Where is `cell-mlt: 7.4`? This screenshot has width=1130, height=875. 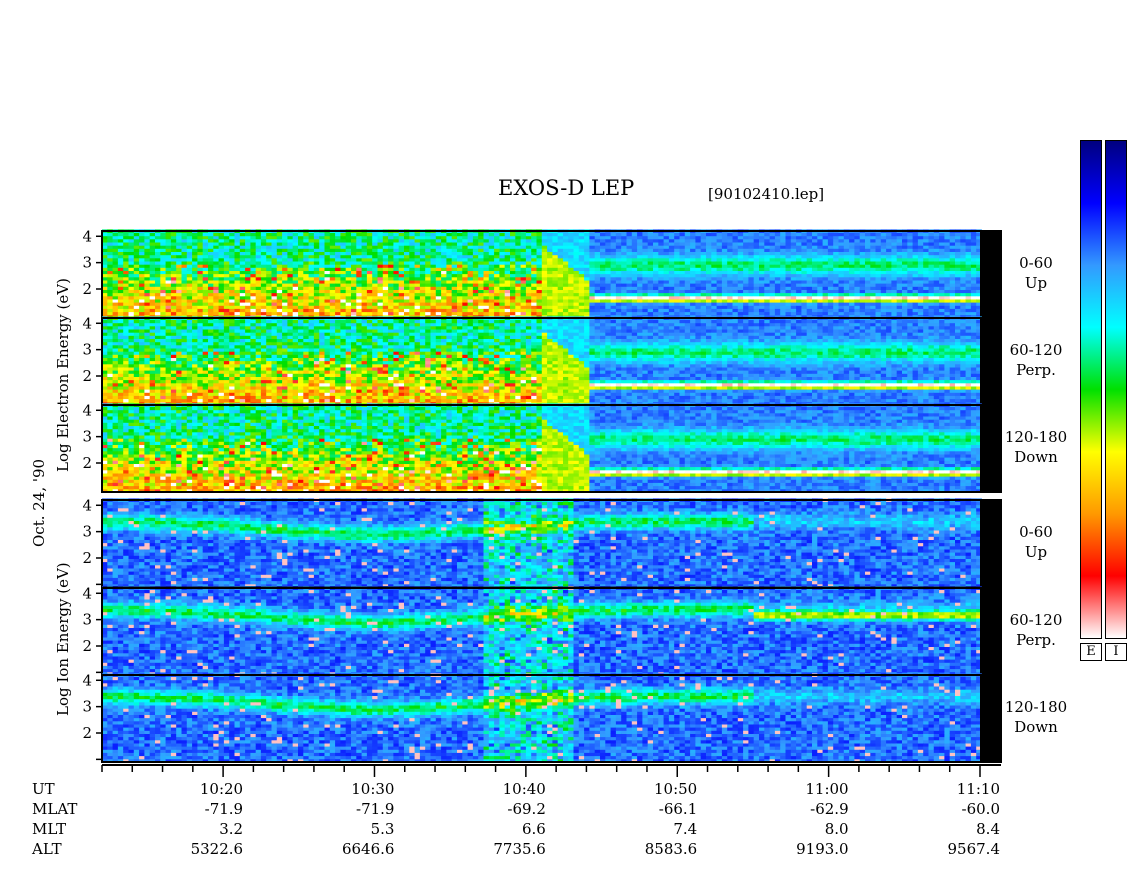 cell-mlt: 7.4 is located at coordinates (642, 829).